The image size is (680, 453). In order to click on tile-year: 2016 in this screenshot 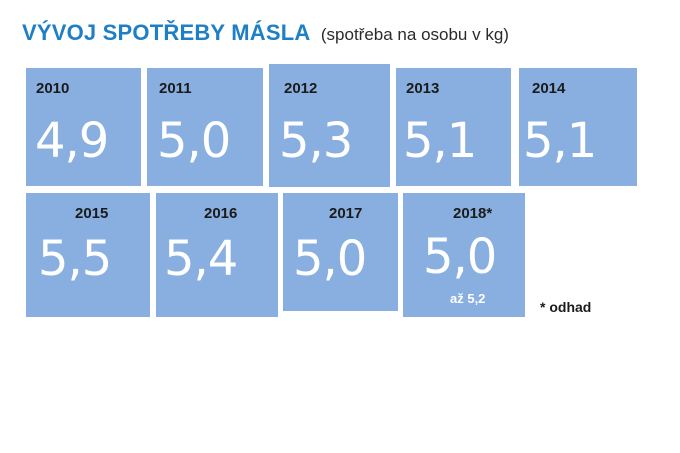, I will do `click(221, 213)`.